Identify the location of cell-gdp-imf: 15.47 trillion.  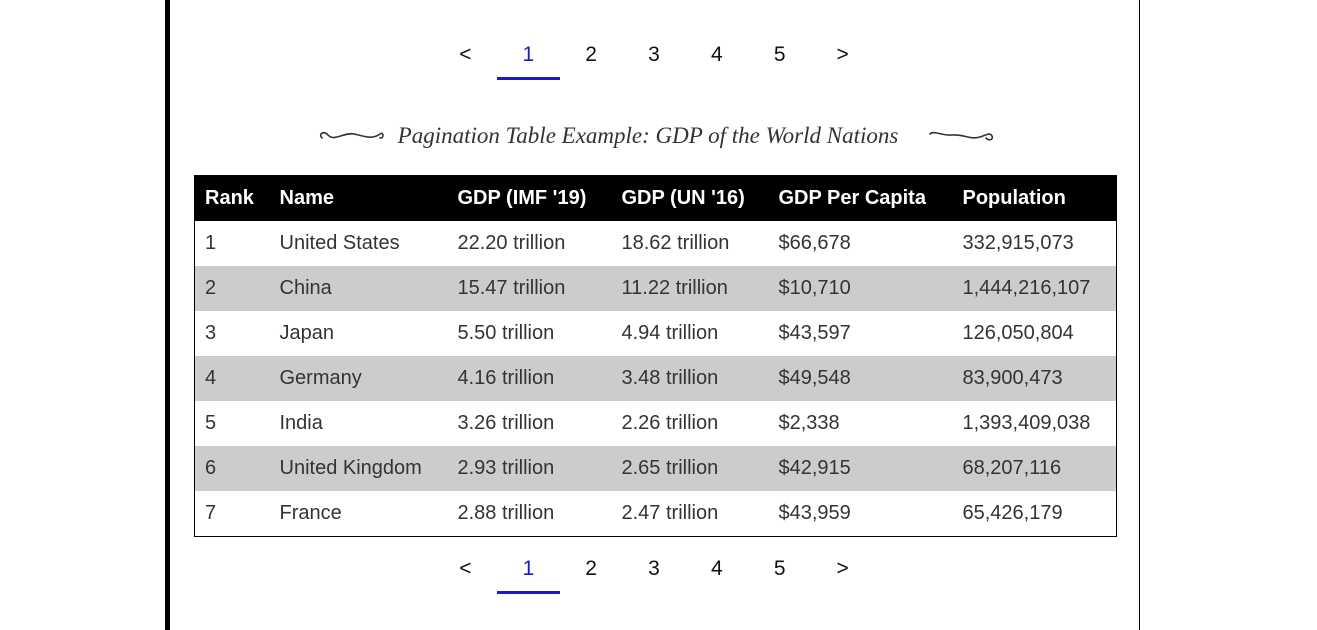
(529, 288).